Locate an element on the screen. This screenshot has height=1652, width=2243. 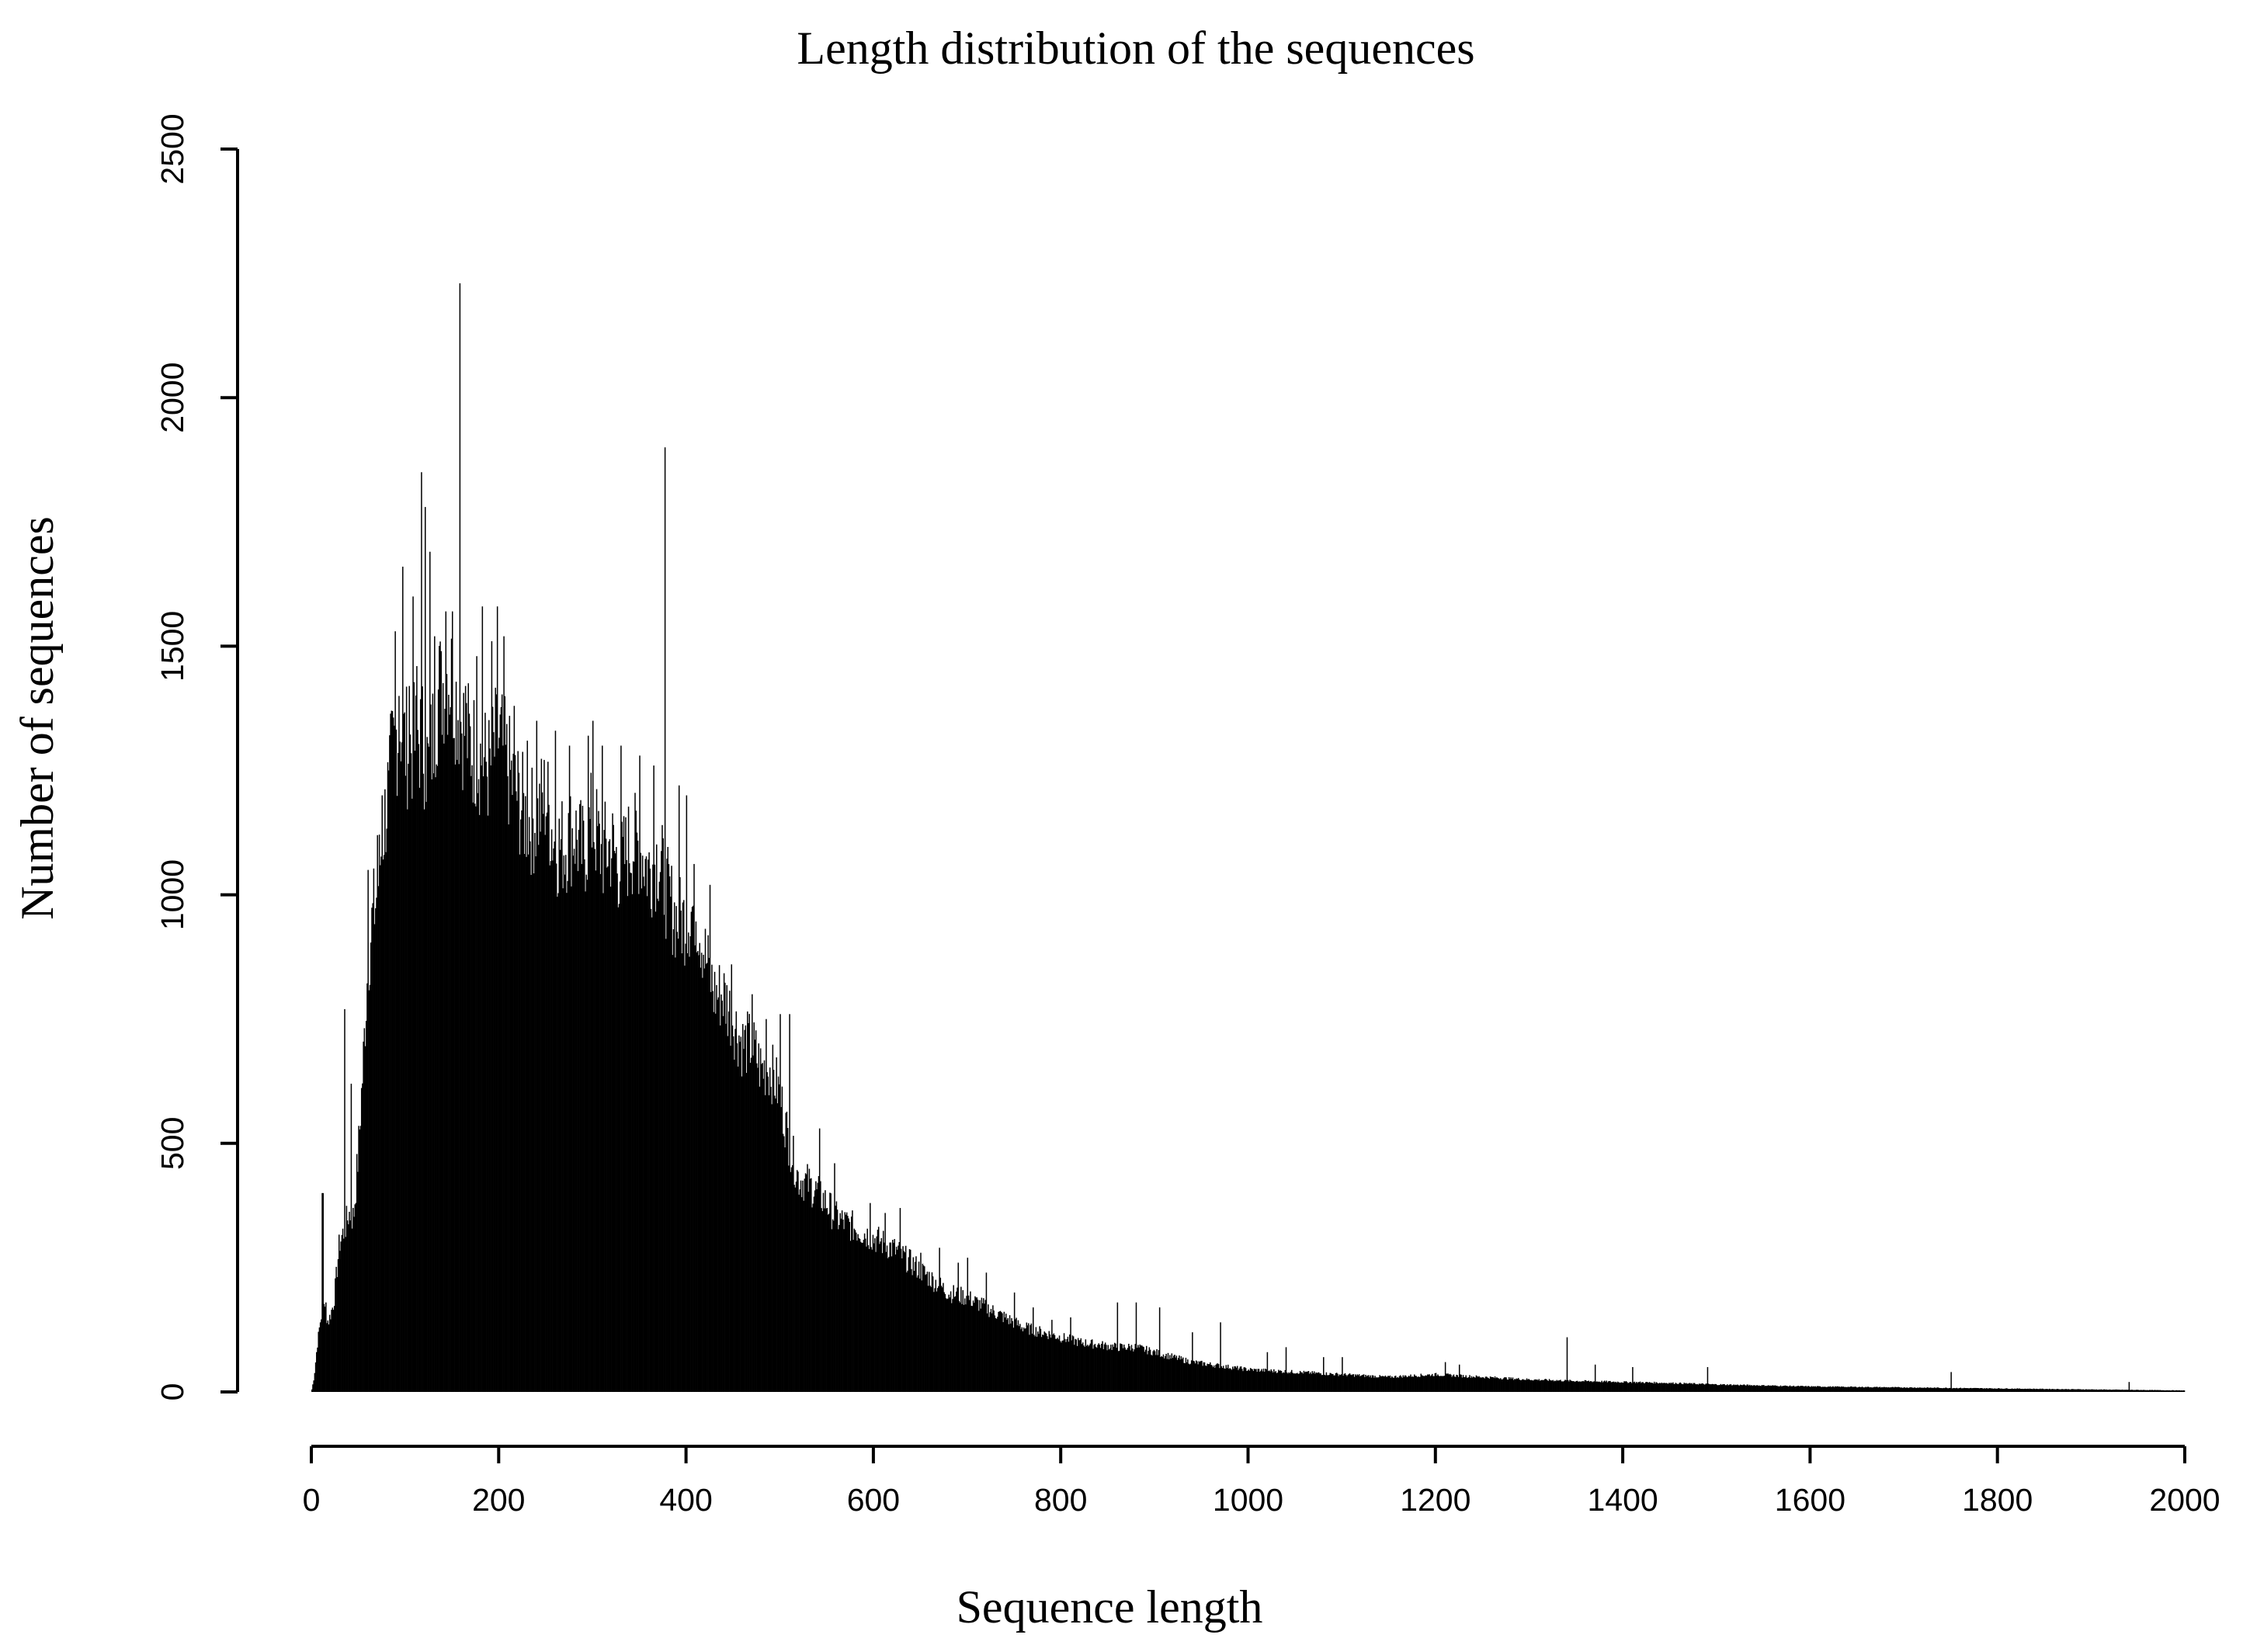
x-tick-label: 600 is located at coordinates (873, 1500).